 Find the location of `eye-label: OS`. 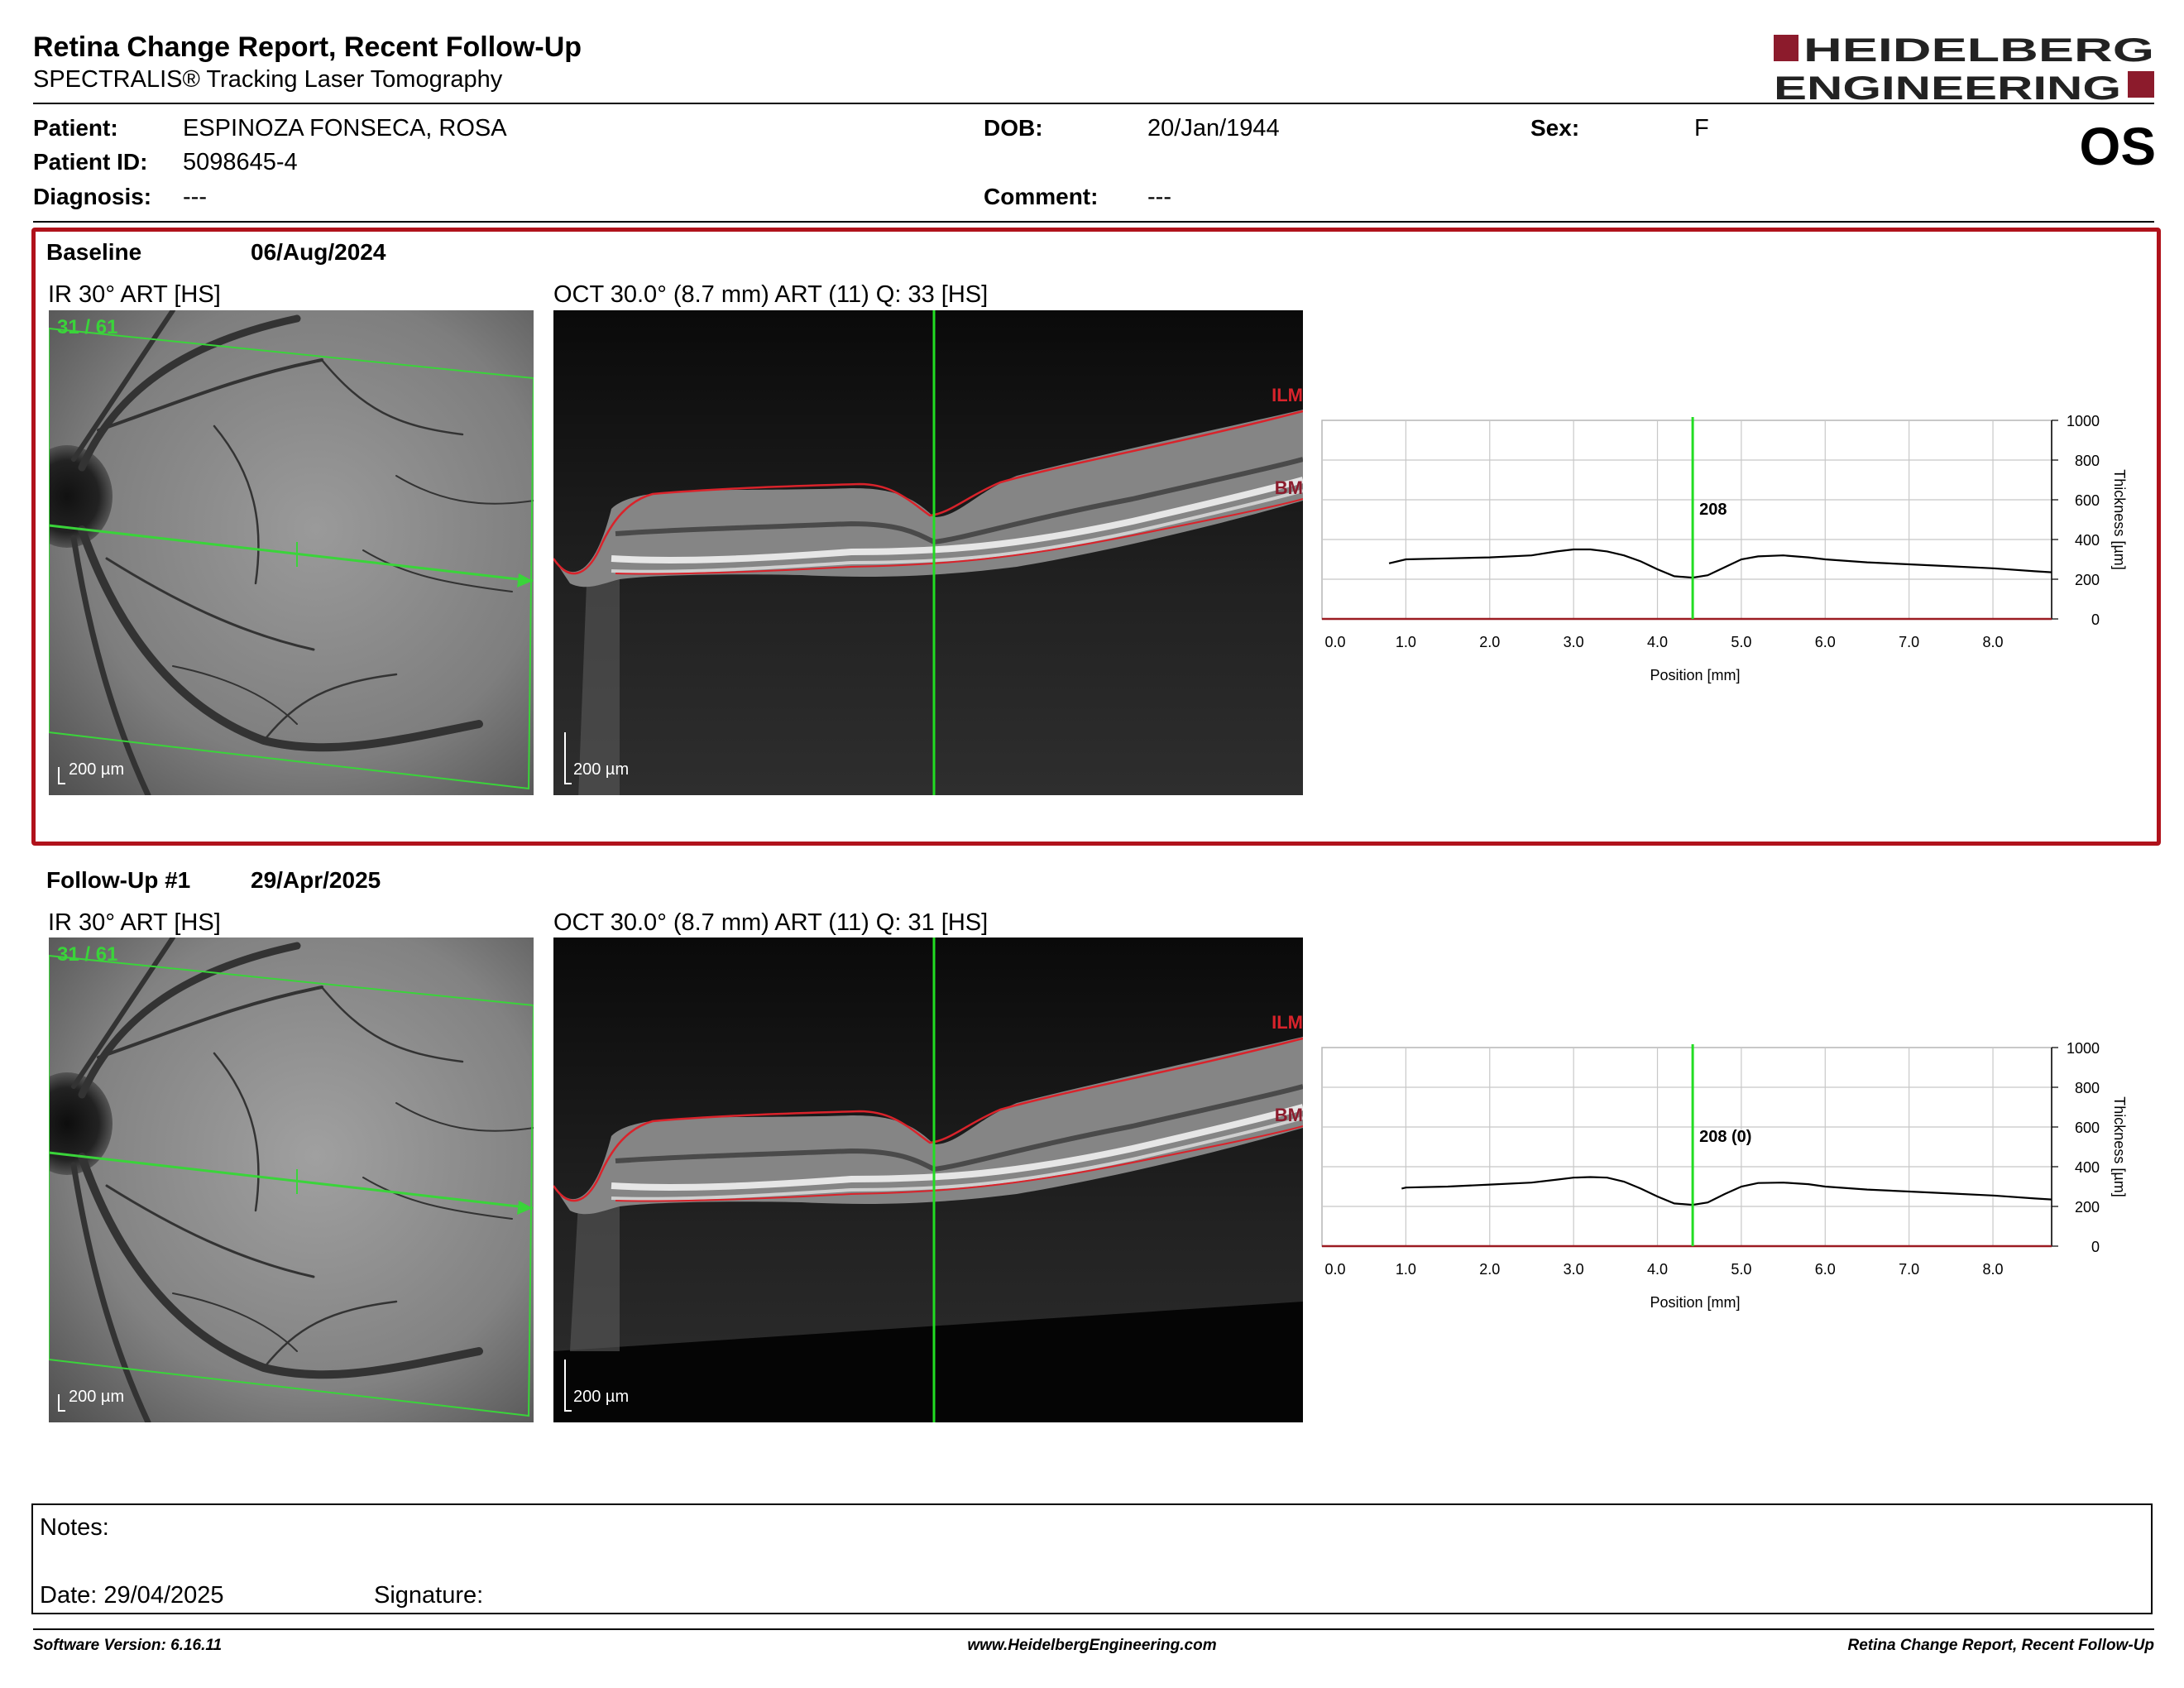

eye-label: OS is located at coordinates (2117, 146).